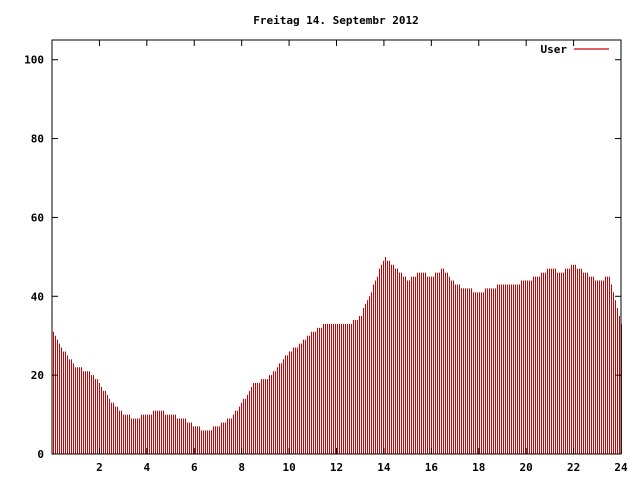  I want to click on x-tick-label: 24, so click(621, 467).